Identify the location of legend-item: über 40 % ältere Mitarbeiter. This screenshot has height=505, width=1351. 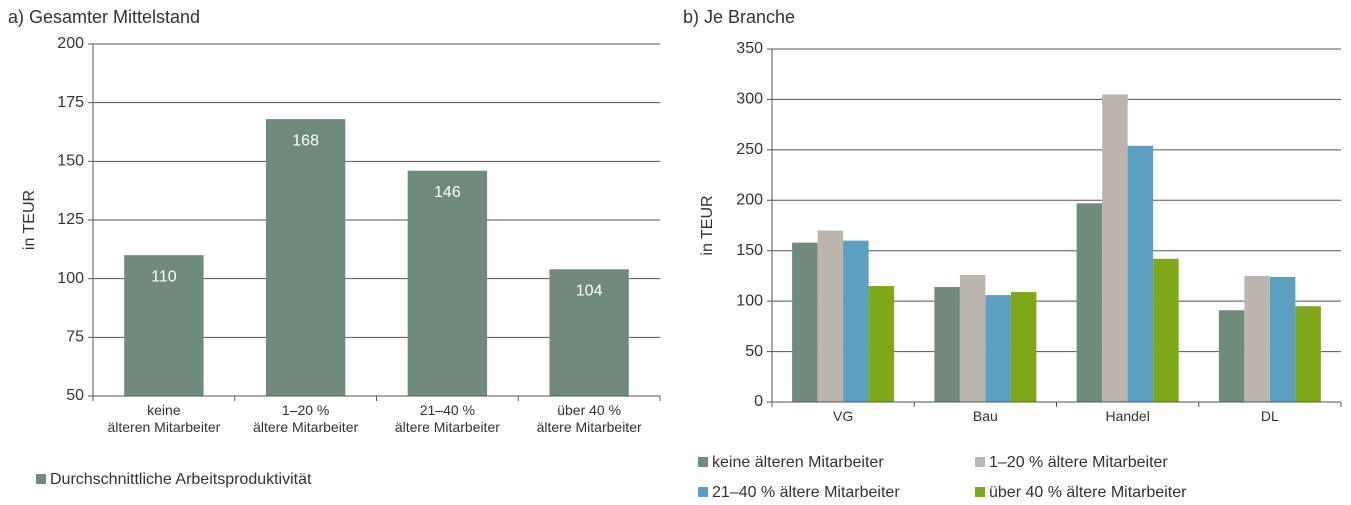
(1080, 493).